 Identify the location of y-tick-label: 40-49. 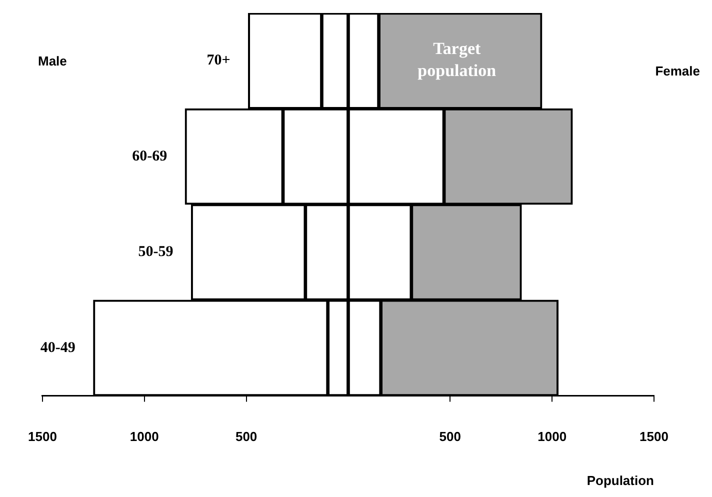
(58, 348).